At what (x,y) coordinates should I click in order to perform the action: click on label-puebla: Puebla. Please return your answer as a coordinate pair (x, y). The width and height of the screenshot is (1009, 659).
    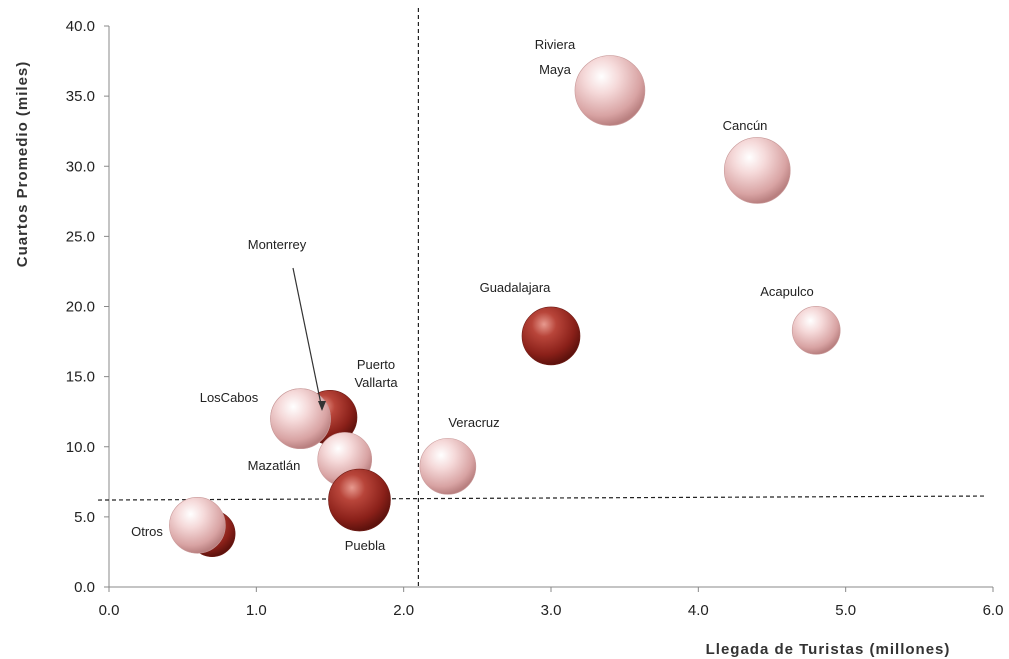
    Looking at the image, I should click on (365, 545).